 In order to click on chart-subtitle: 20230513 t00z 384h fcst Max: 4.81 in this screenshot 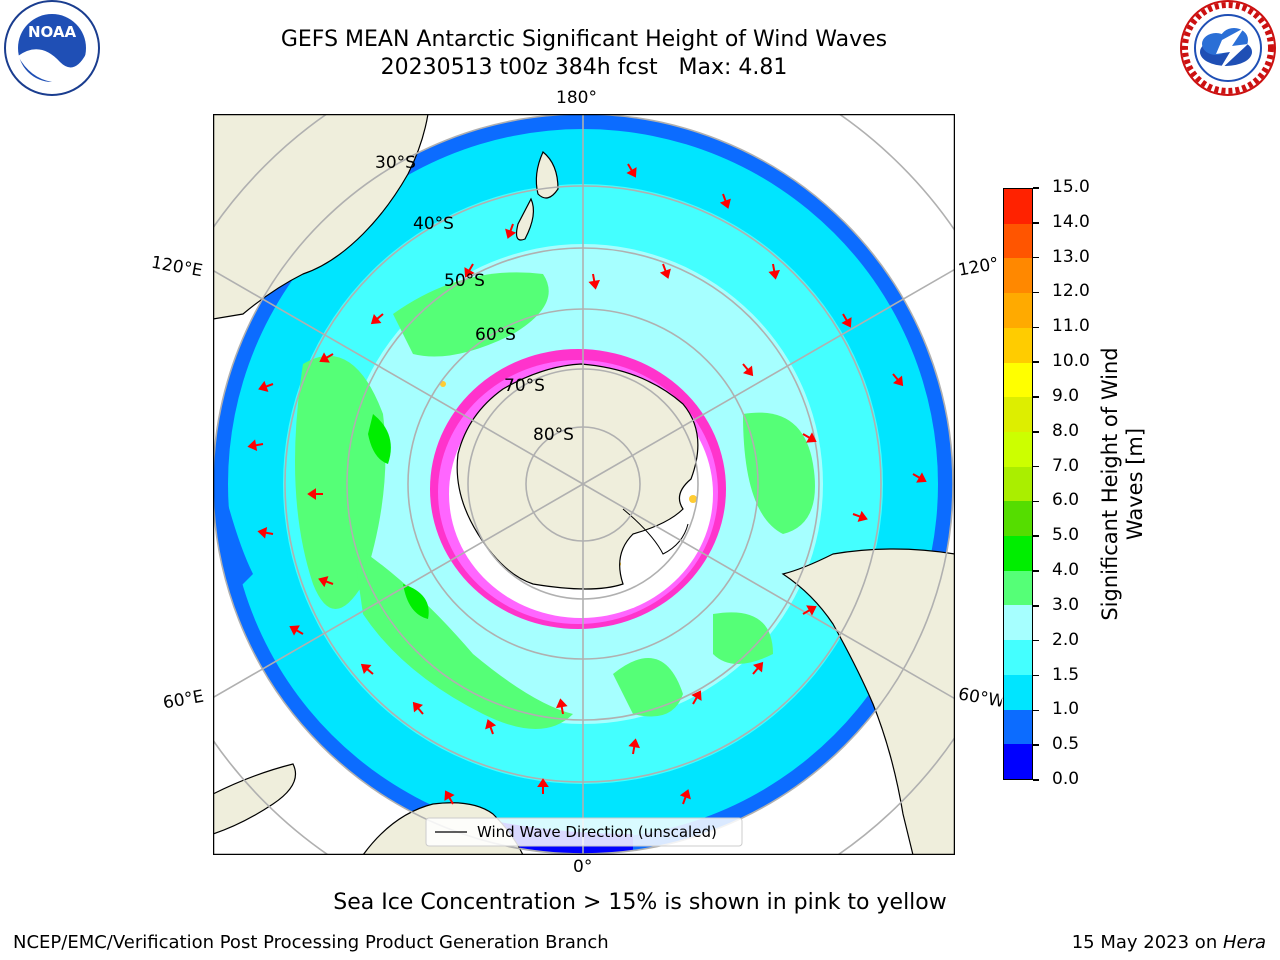, I will do `click(584, 67)`.